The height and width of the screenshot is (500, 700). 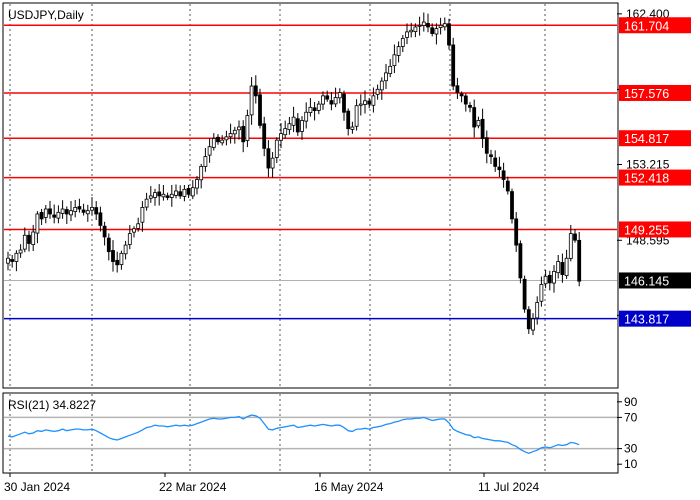 I want to click on time-tick-label: 16 May 2024, so click(x=349, y=487).